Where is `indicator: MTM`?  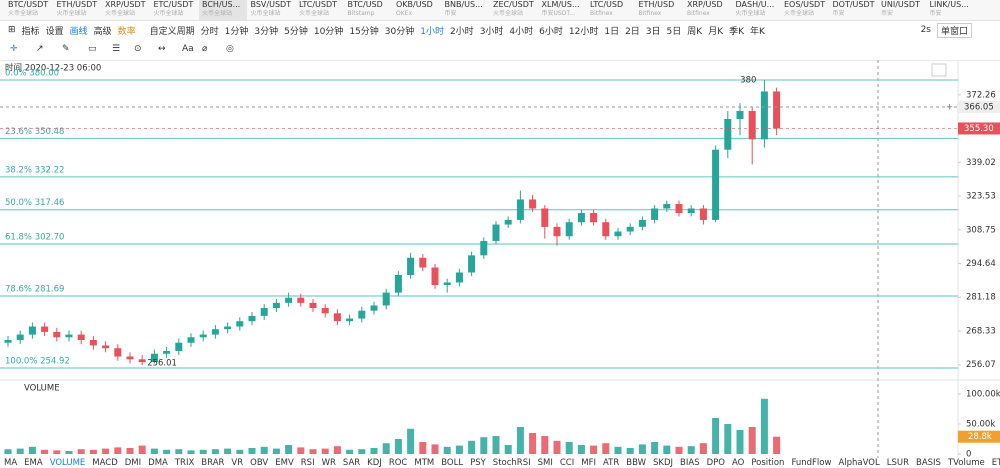
indicator: MTM is located at coordinates (424, 463).